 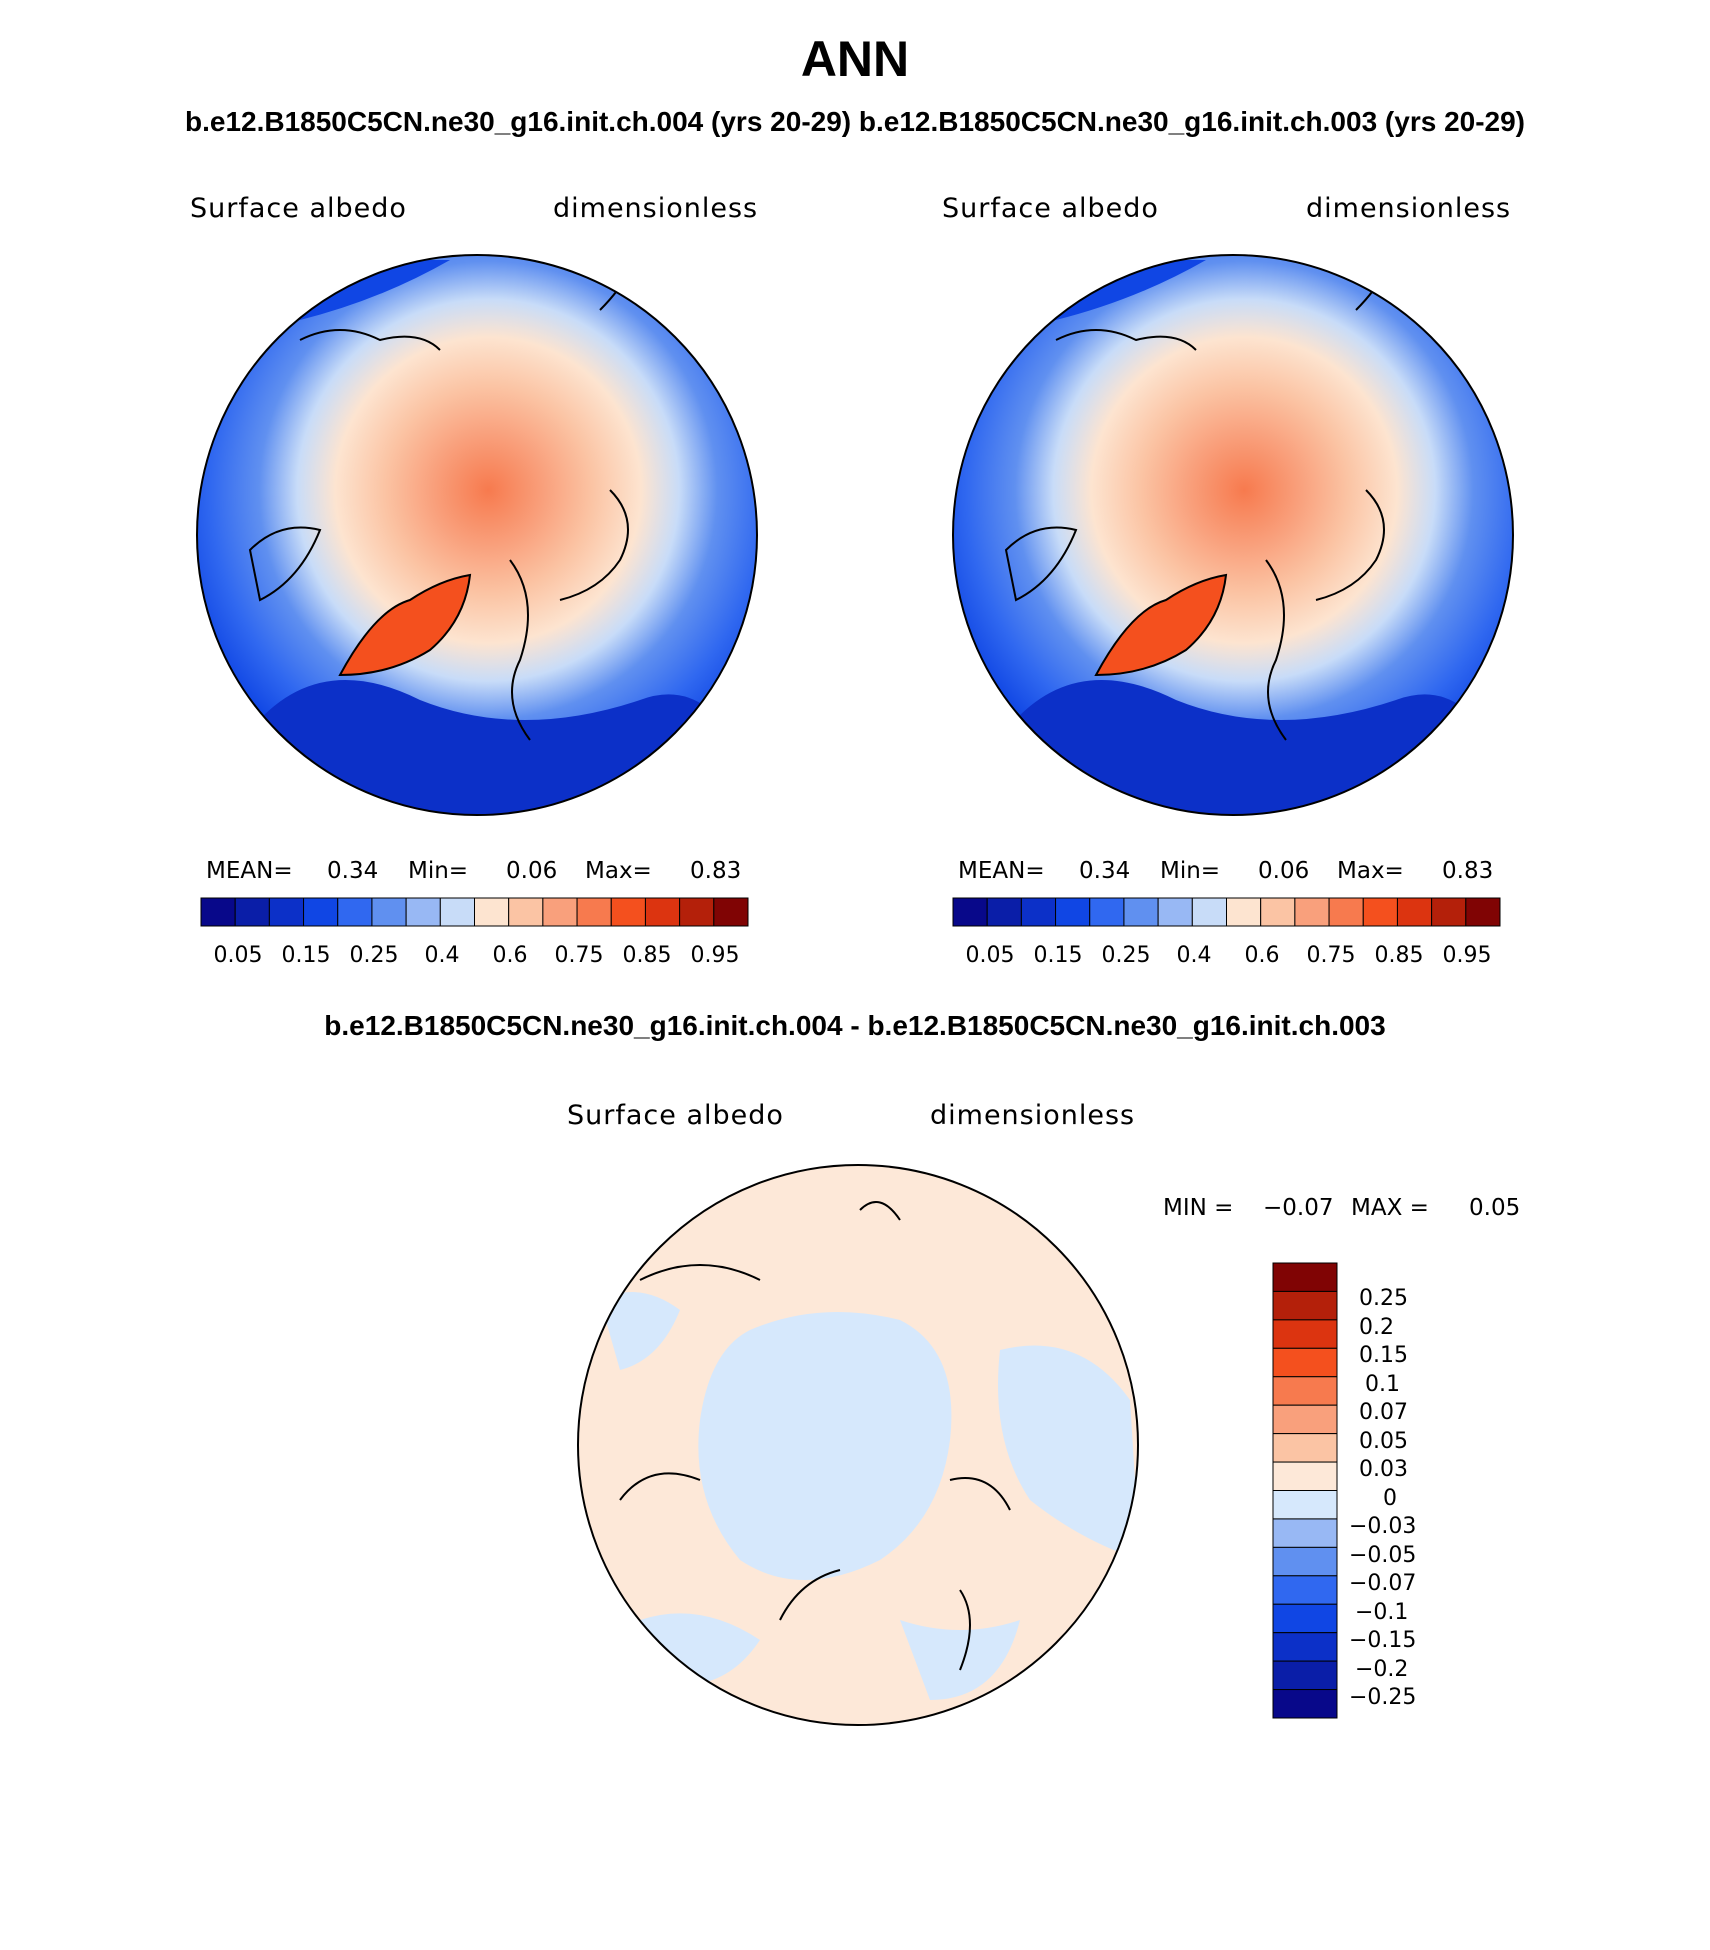 What do you see at coordinates (1390, 1208) in the screenshot?
I see `panel3-max-label: MAX =` at bounding box center [1390, 1208].